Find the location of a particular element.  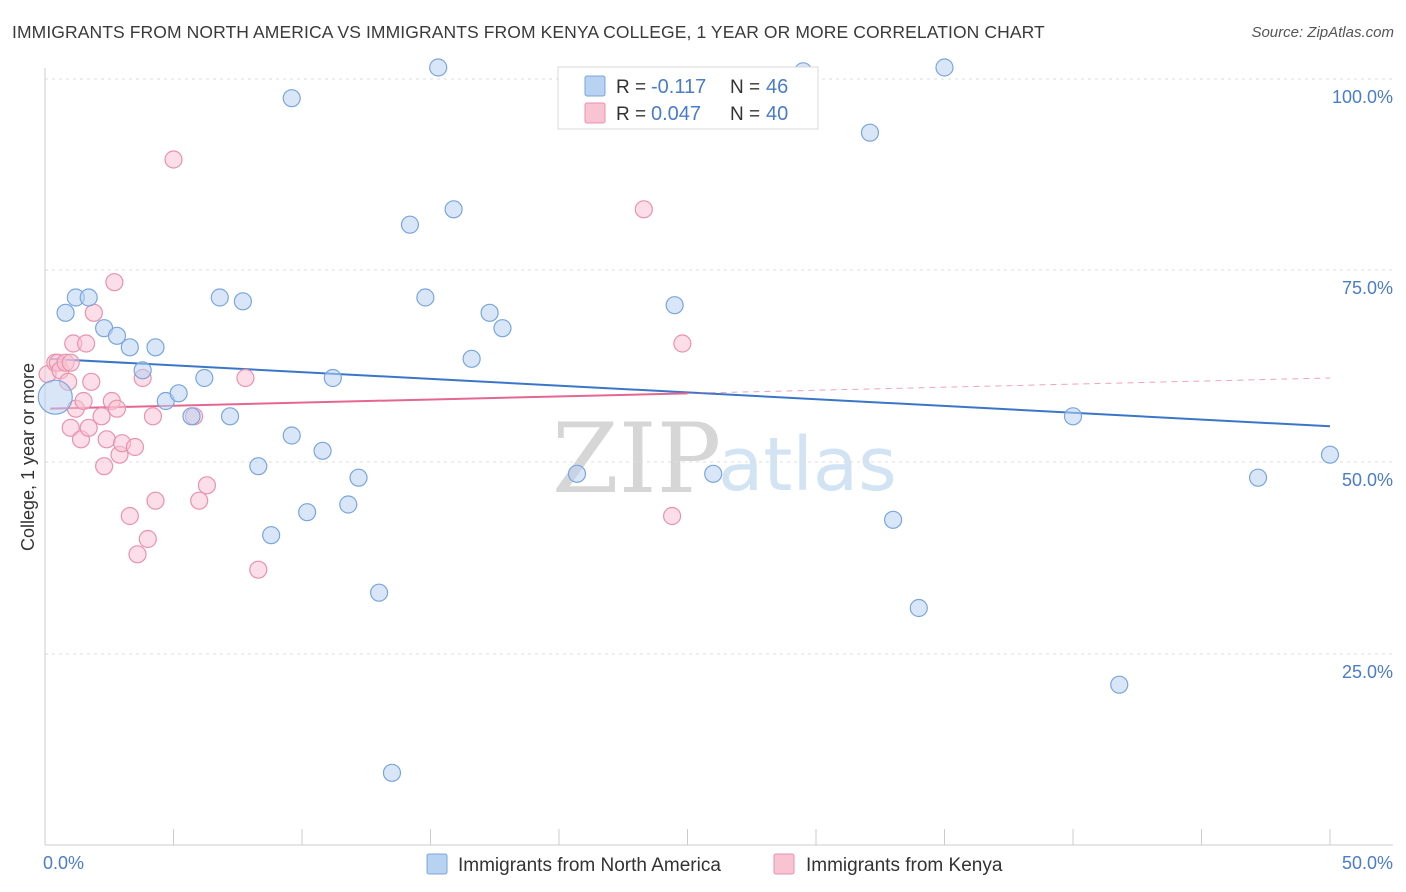

legend-swatch-north-america is located at coordinates (595, 86).